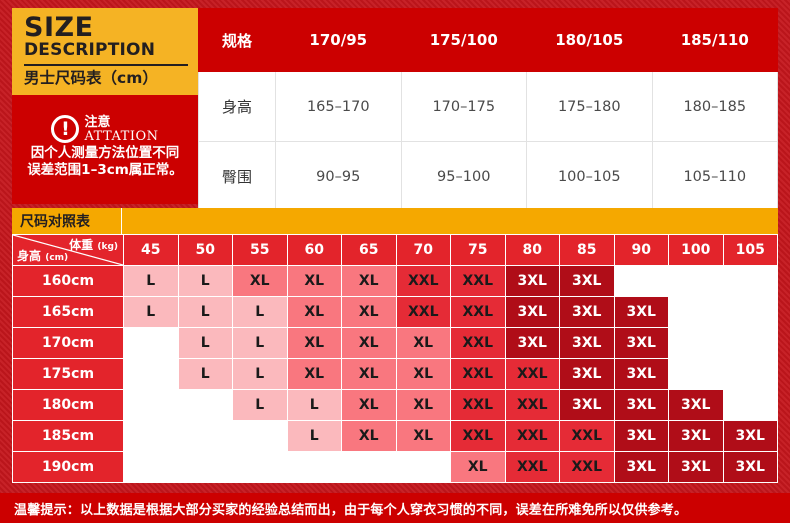  Describe the element at coordinates (105, 170) in the screenshot. I see `notice-body-line2: 误差范围1–3cm属正常。` at that location.